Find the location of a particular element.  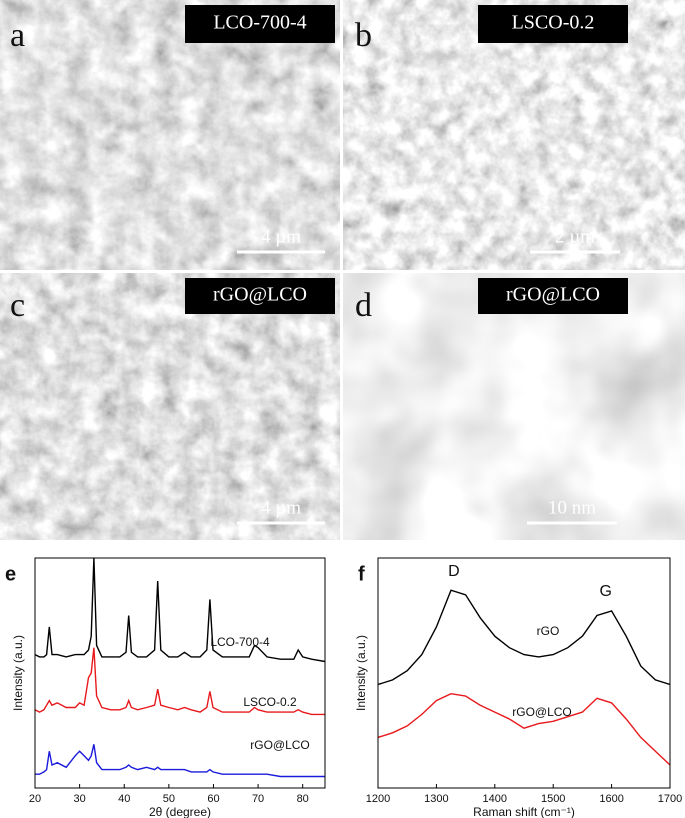

x-tick-label: 1600 is located at coordinates (611, 799).